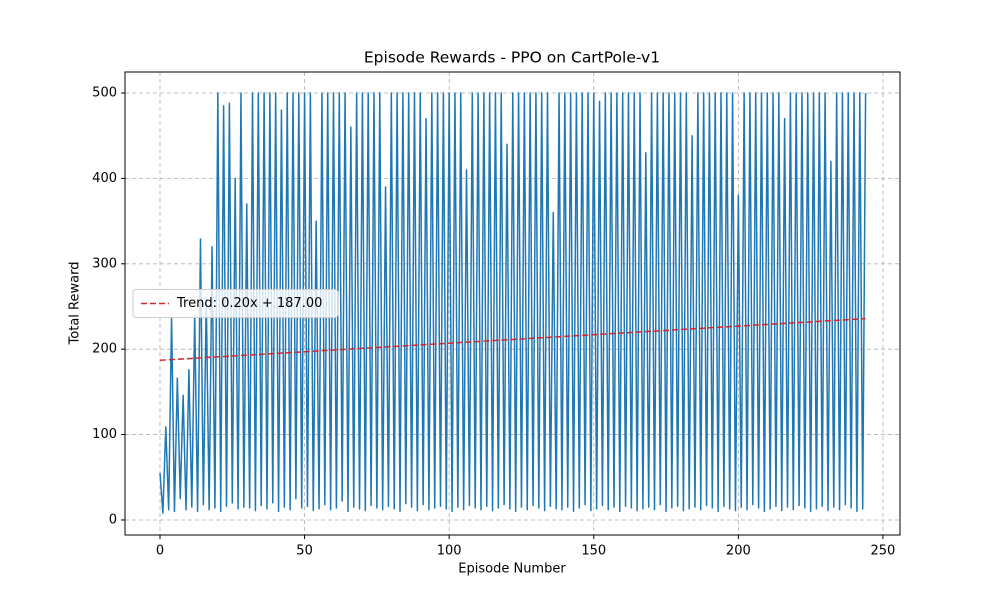  Describe the element at coordinates (75, 304) in the screenshot. I see `y-axis-label: Total Reward` at that location.